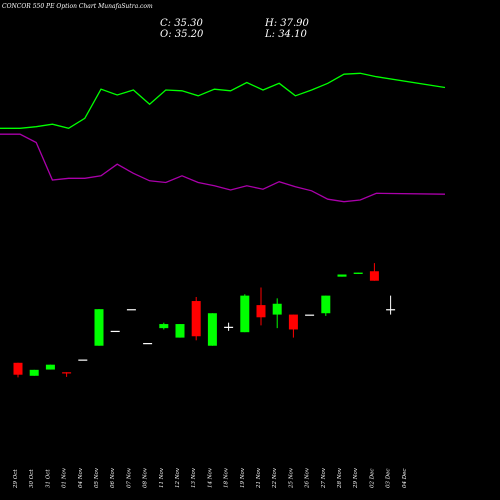  Describe the element at coordinates (48, 478) in the screenshot. I see `x-tick-label: 31 Oct` at that location.